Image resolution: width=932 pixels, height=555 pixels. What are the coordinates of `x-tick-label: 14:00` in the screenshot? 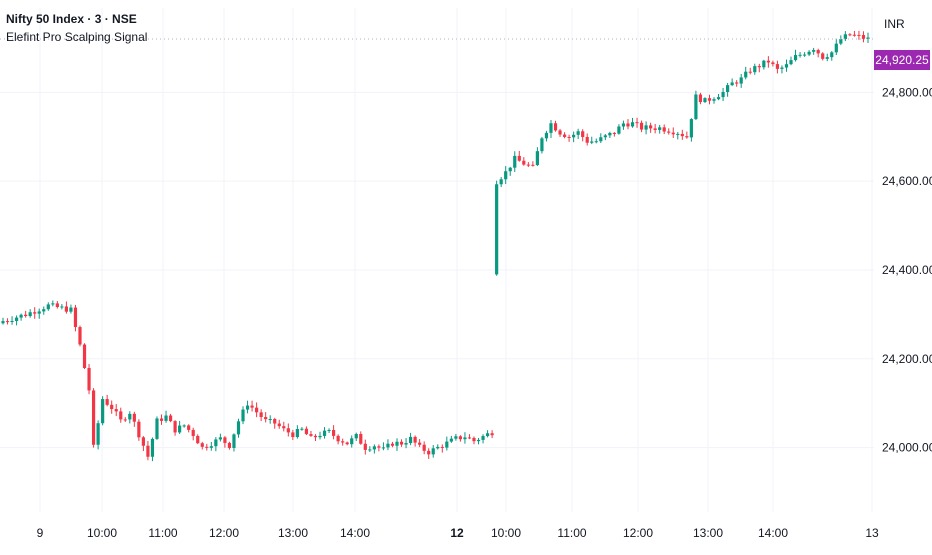 It's located at (355, 533).